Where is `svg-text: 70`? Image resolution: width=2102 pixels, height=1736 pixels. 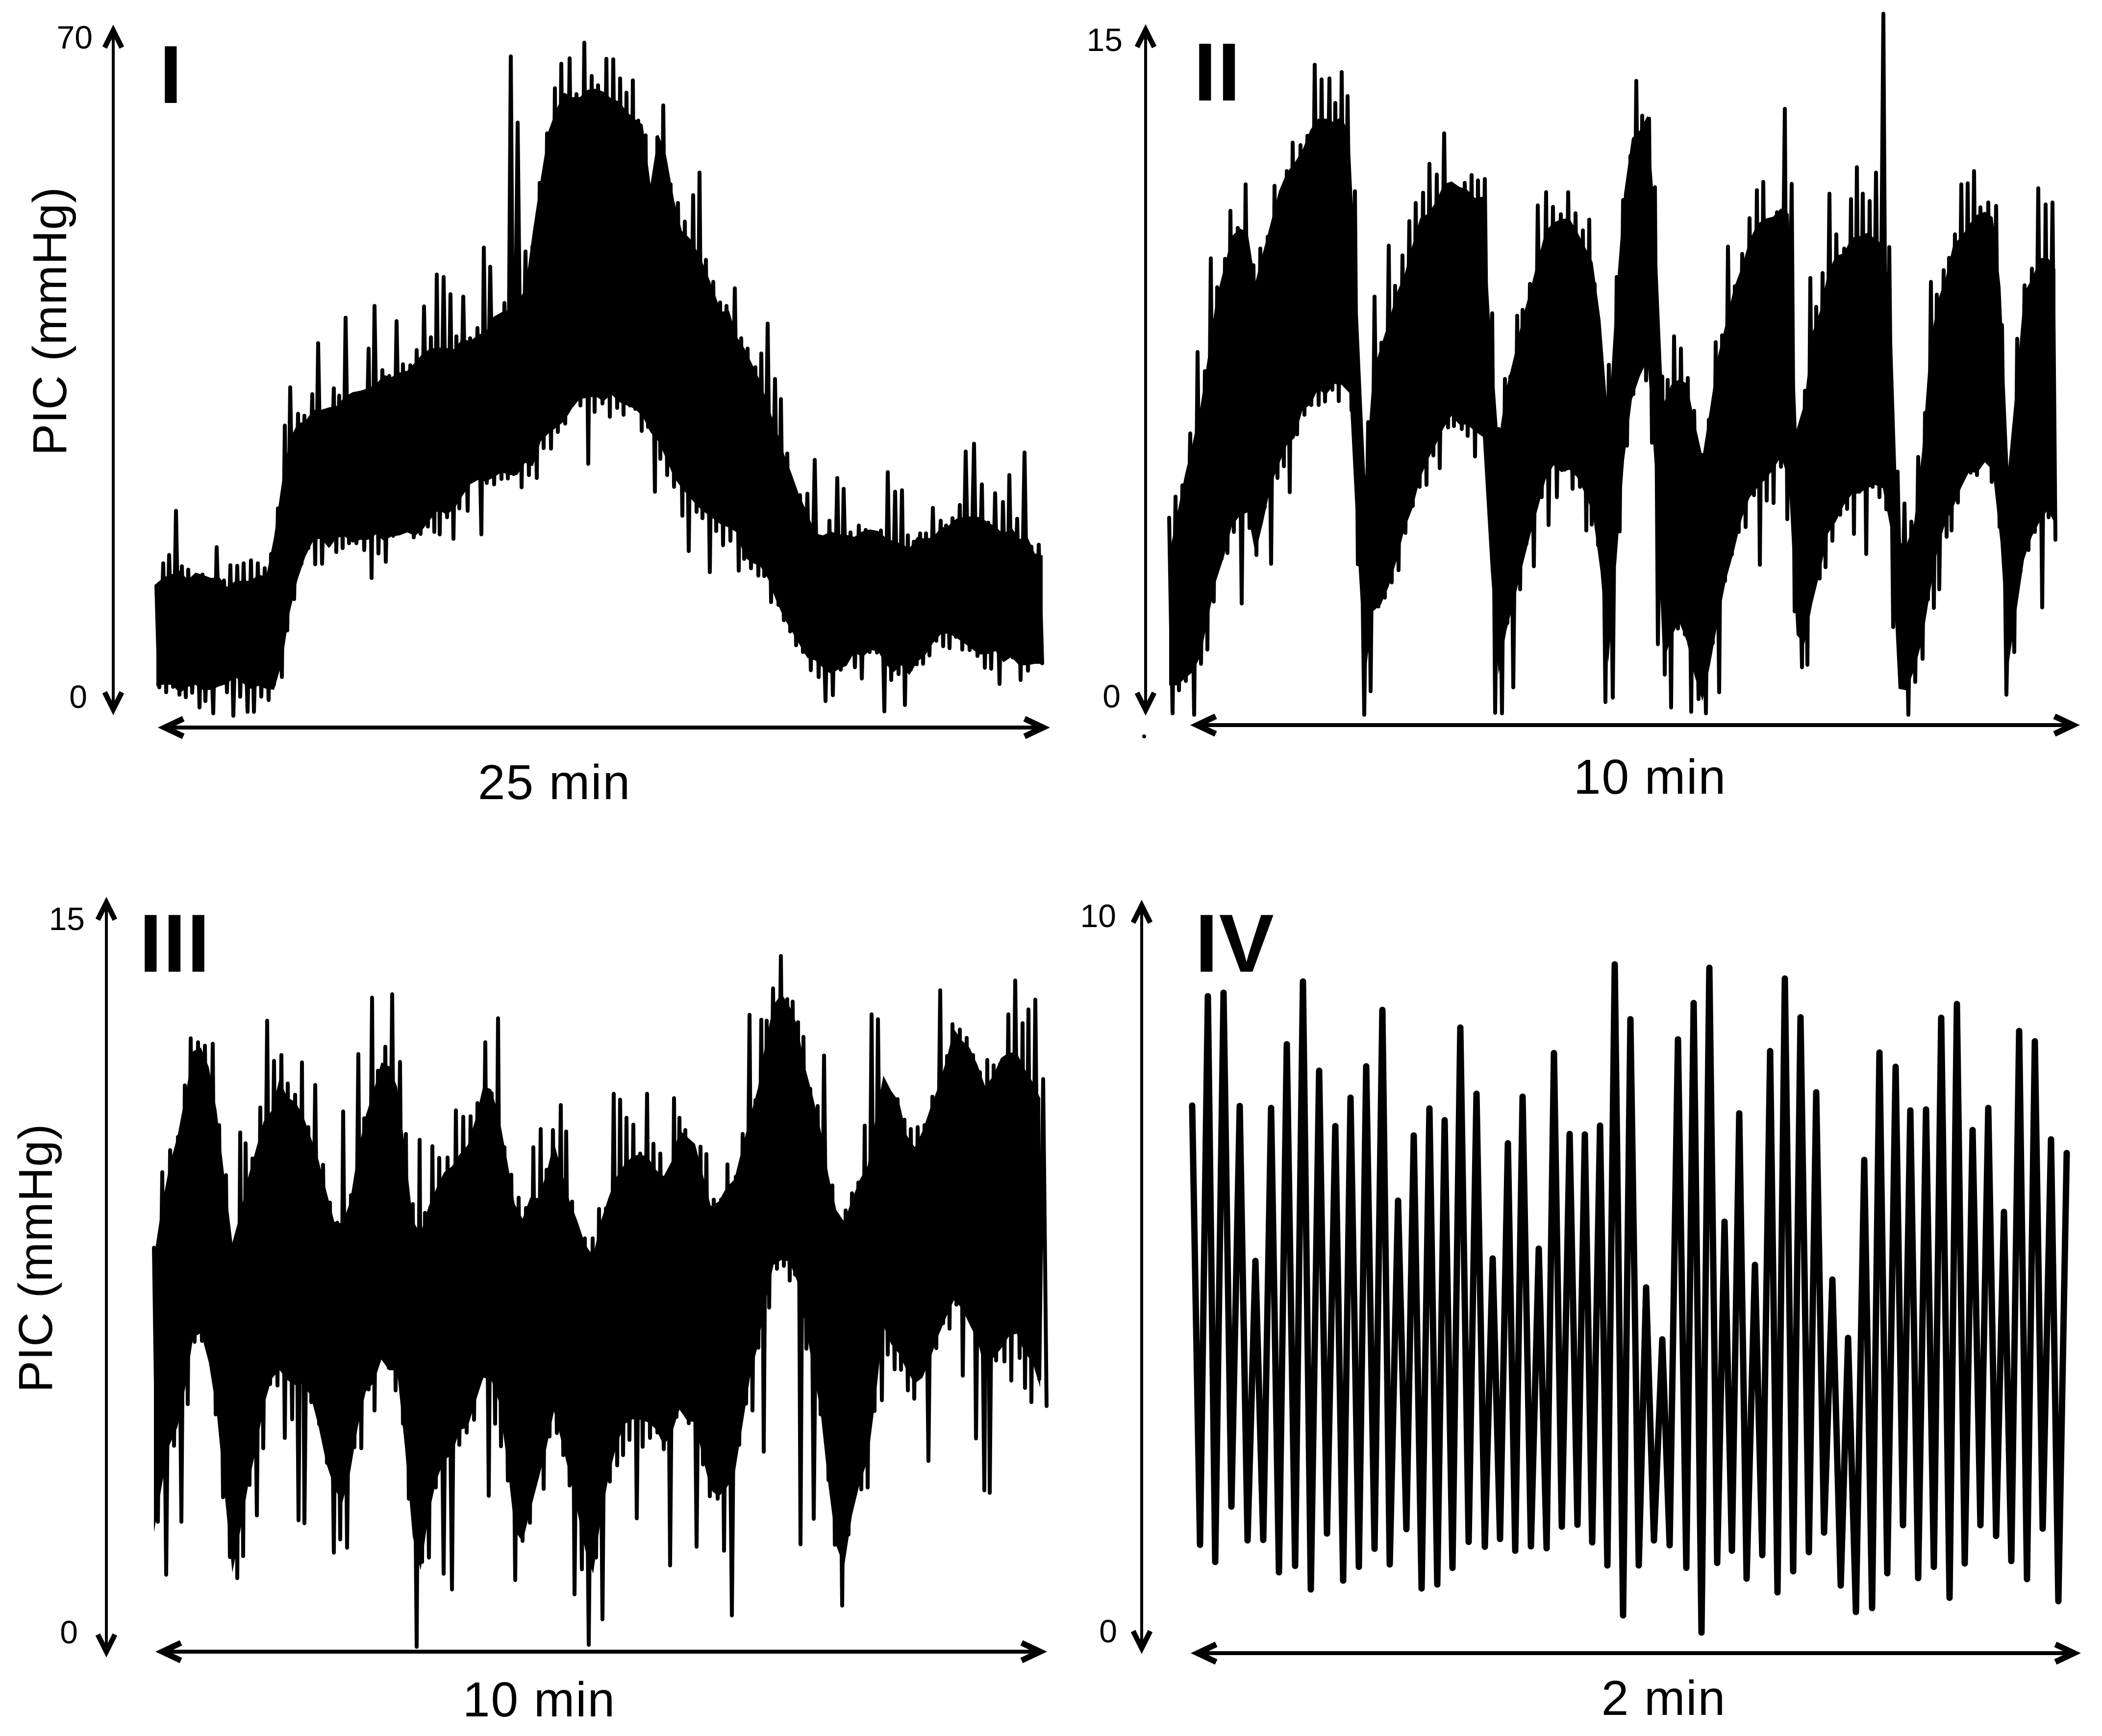
svg-text: 70 is located at coordinates (75, 37).